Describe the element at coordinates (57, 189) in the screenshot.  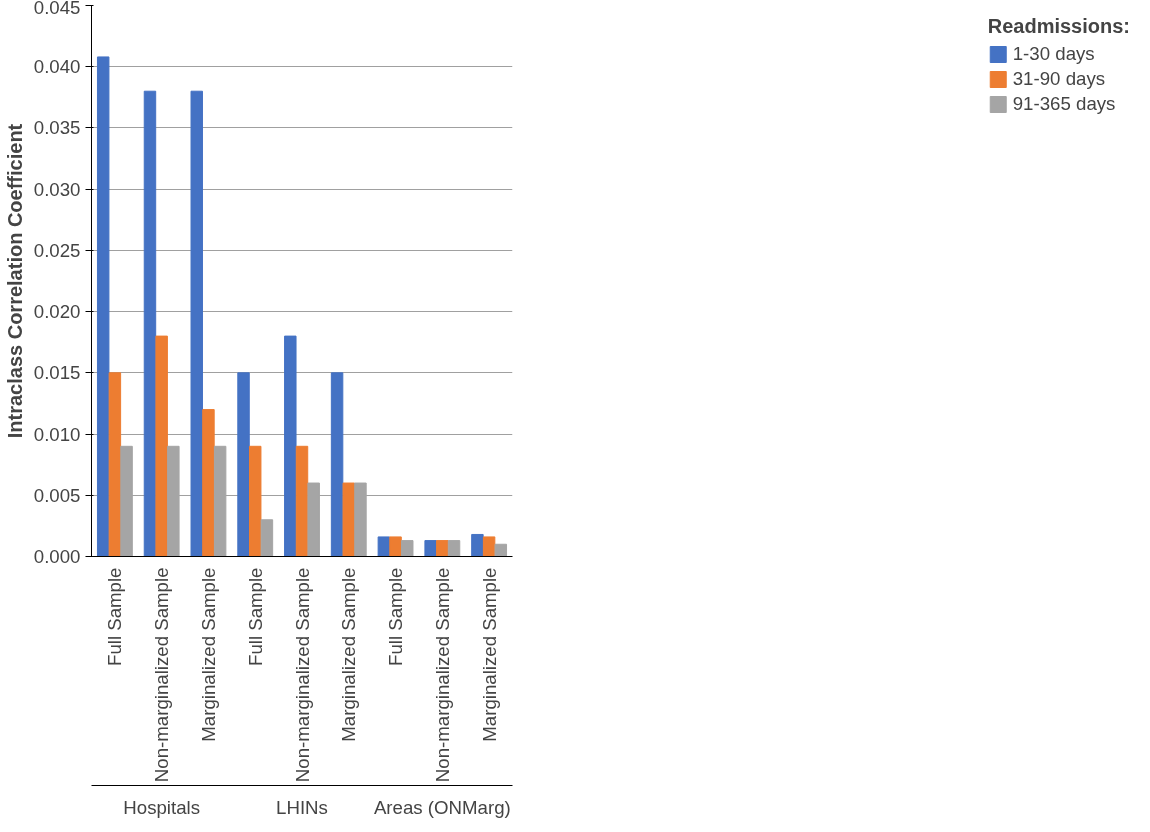
I see `y-tick-label: 0.030` at that location.